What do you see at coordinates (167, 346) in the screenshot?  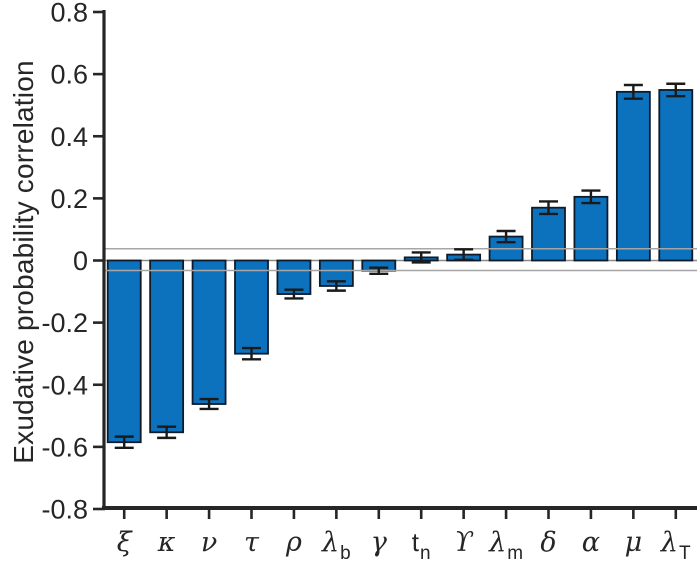 I see `bar-κ` at bounding box center [167, 346].